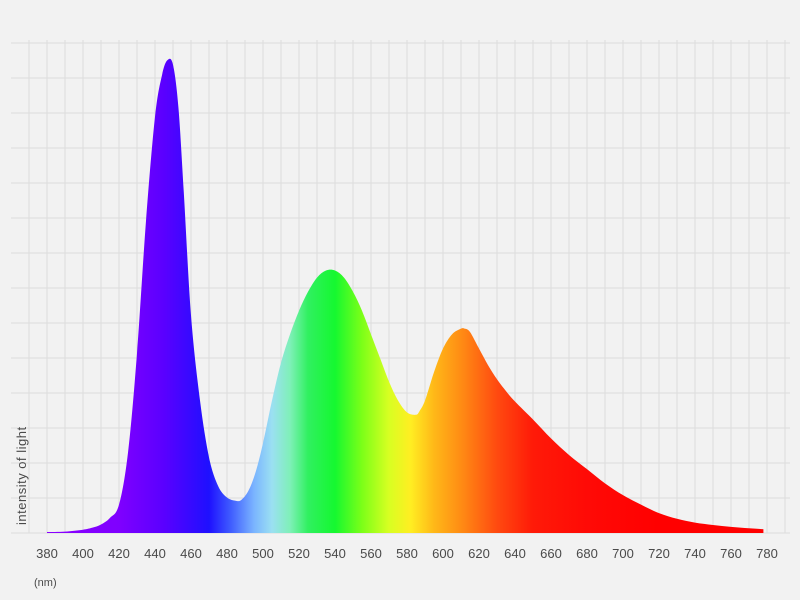  Describe the element at coordinates (479, 553) in the screenshot. I see `x-tick-label: 620` at that location.